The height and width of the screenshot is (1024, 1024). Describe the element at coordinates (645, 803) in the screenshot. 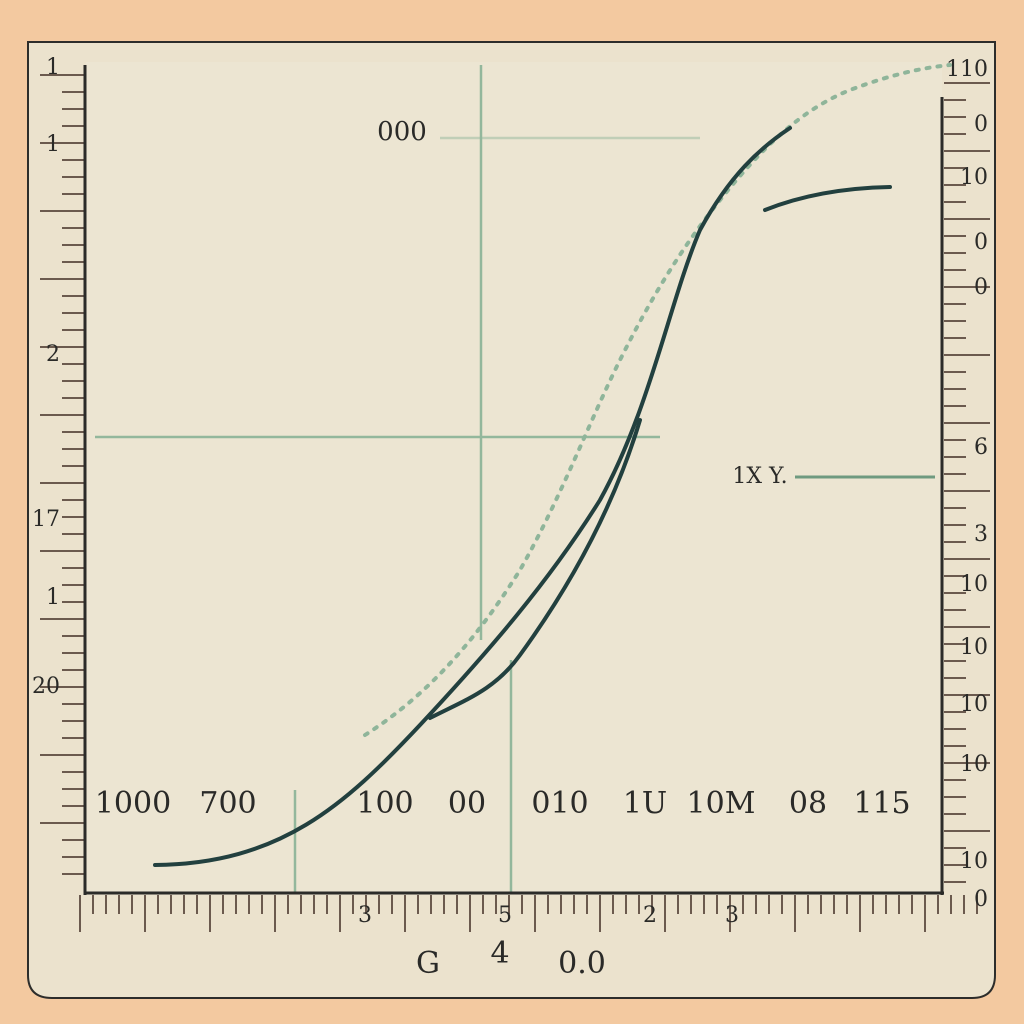

I see `row-label: 1U` at that location.